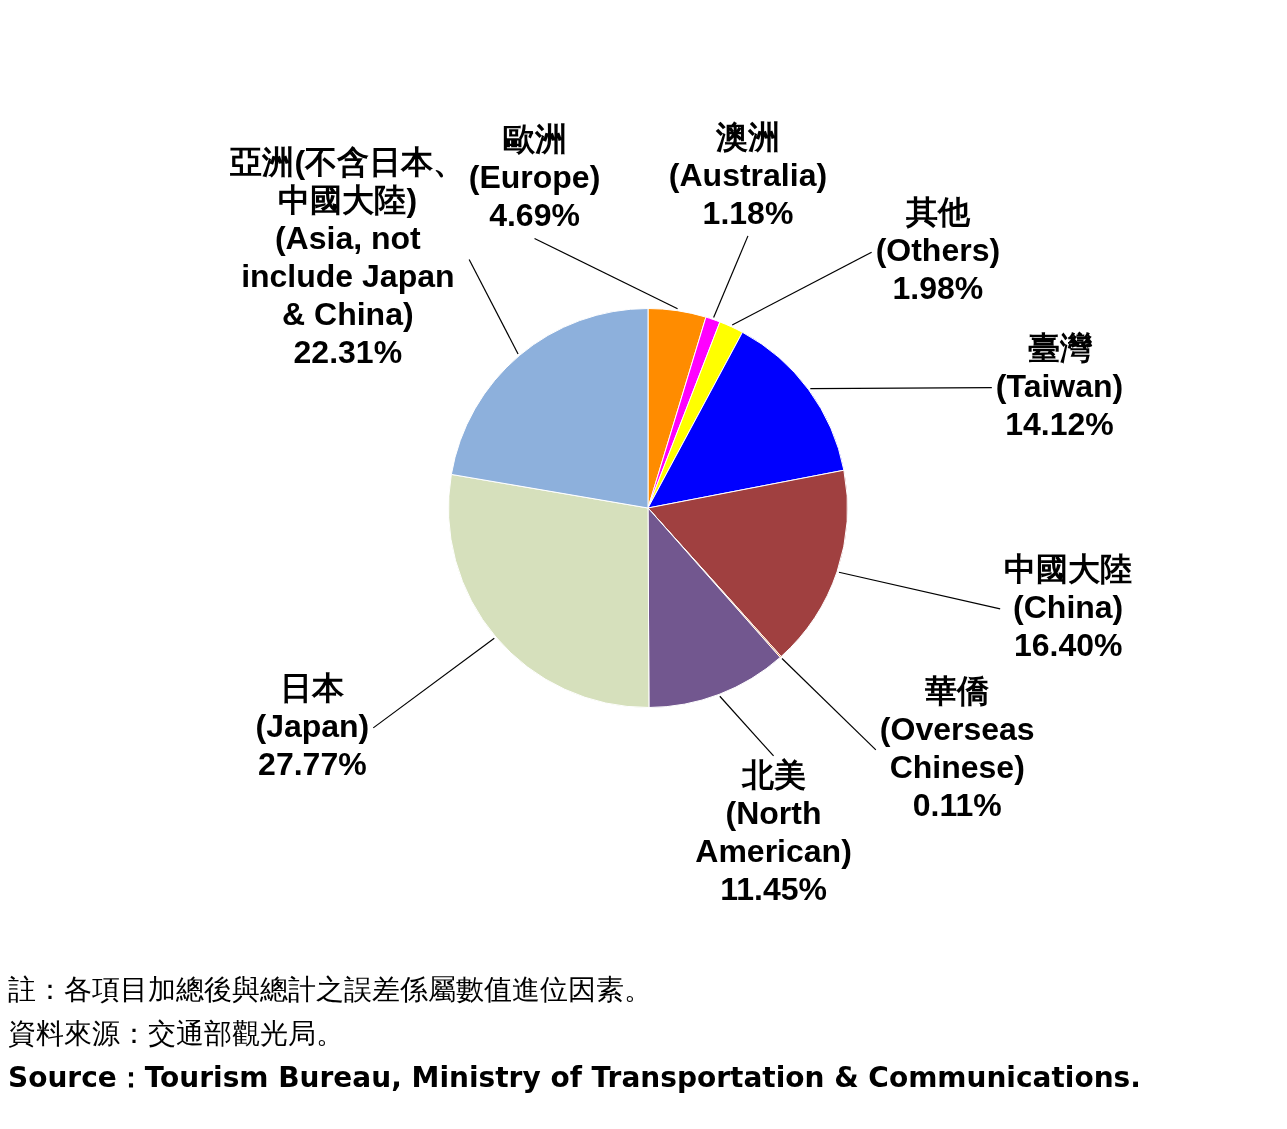 The height and width of the screenshot is (1129, 1287). What do you see at coordinates (1059, 366) in the screenshot?
I see `slice-label: 臺灣 (Taiwan)` at bounding box center [1059, 366].